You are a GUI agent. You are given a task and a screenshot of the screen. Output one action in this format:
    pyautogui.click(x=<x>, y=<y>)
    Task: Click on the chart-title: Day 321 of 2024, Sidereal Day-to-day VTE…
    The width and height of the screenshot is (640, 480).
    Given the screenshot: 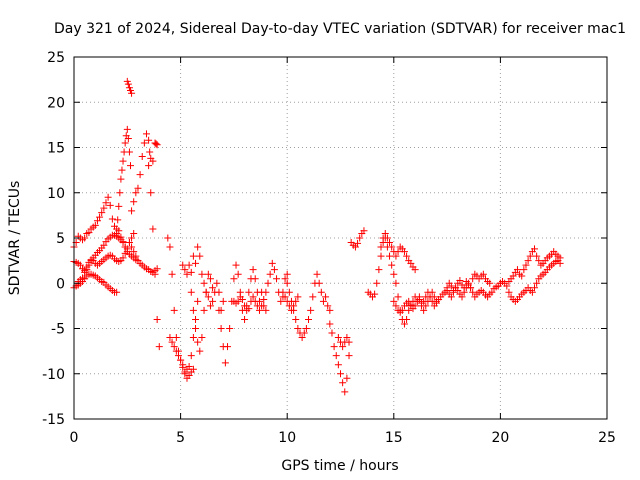 What is the action you would take?
    pyautogui.click(x=340, y=29)
    